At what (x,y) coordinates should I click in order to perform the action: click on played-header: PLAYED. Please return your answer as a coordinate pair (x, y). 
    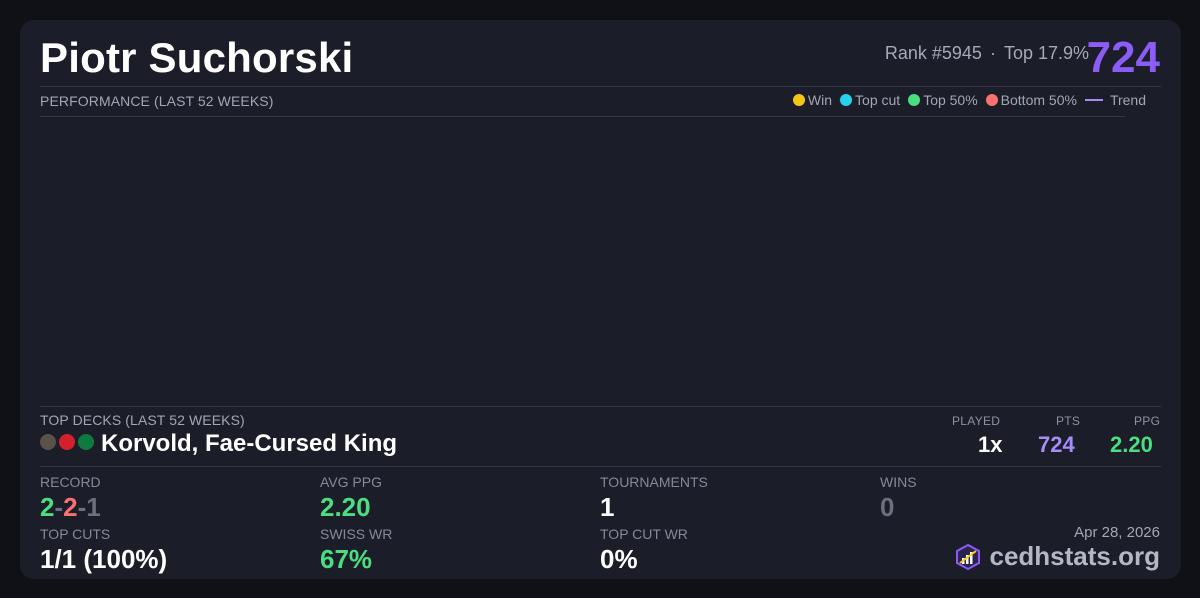
    Looking at the image, I should click on (976, 421).